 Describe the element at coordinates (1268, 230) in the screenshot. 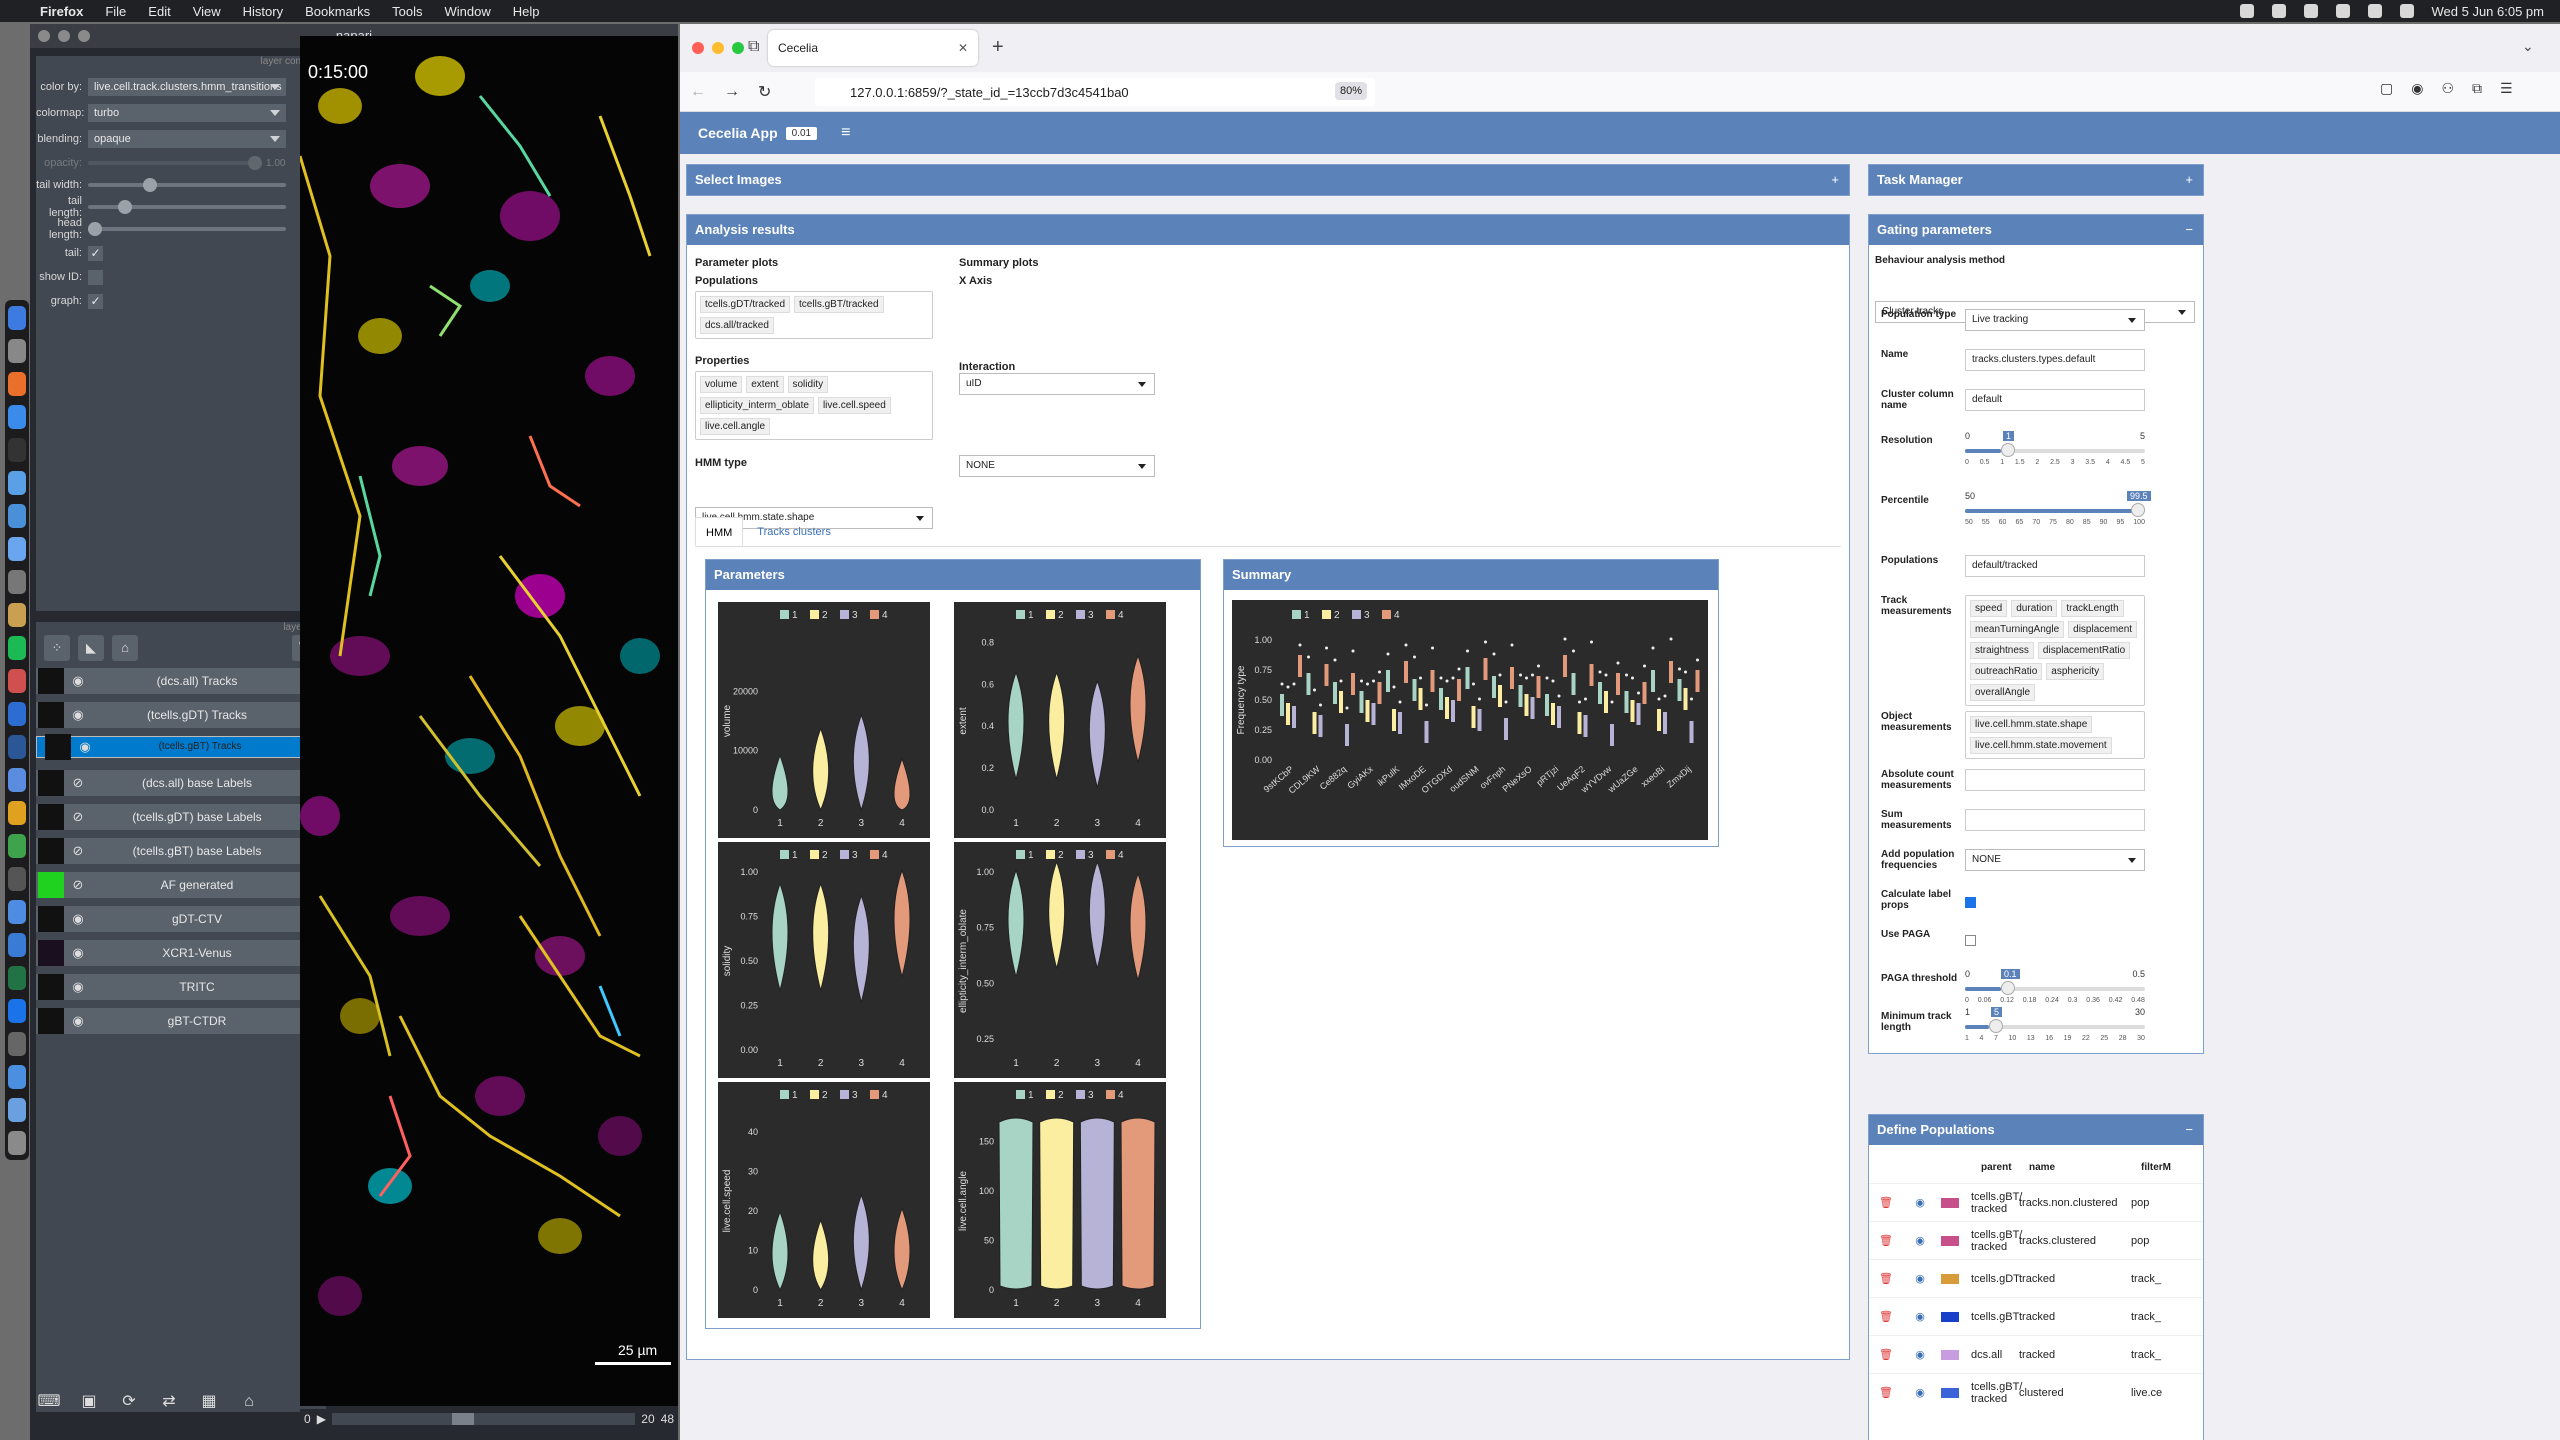

I see `analysis-results-header: Analysis results` at that location.